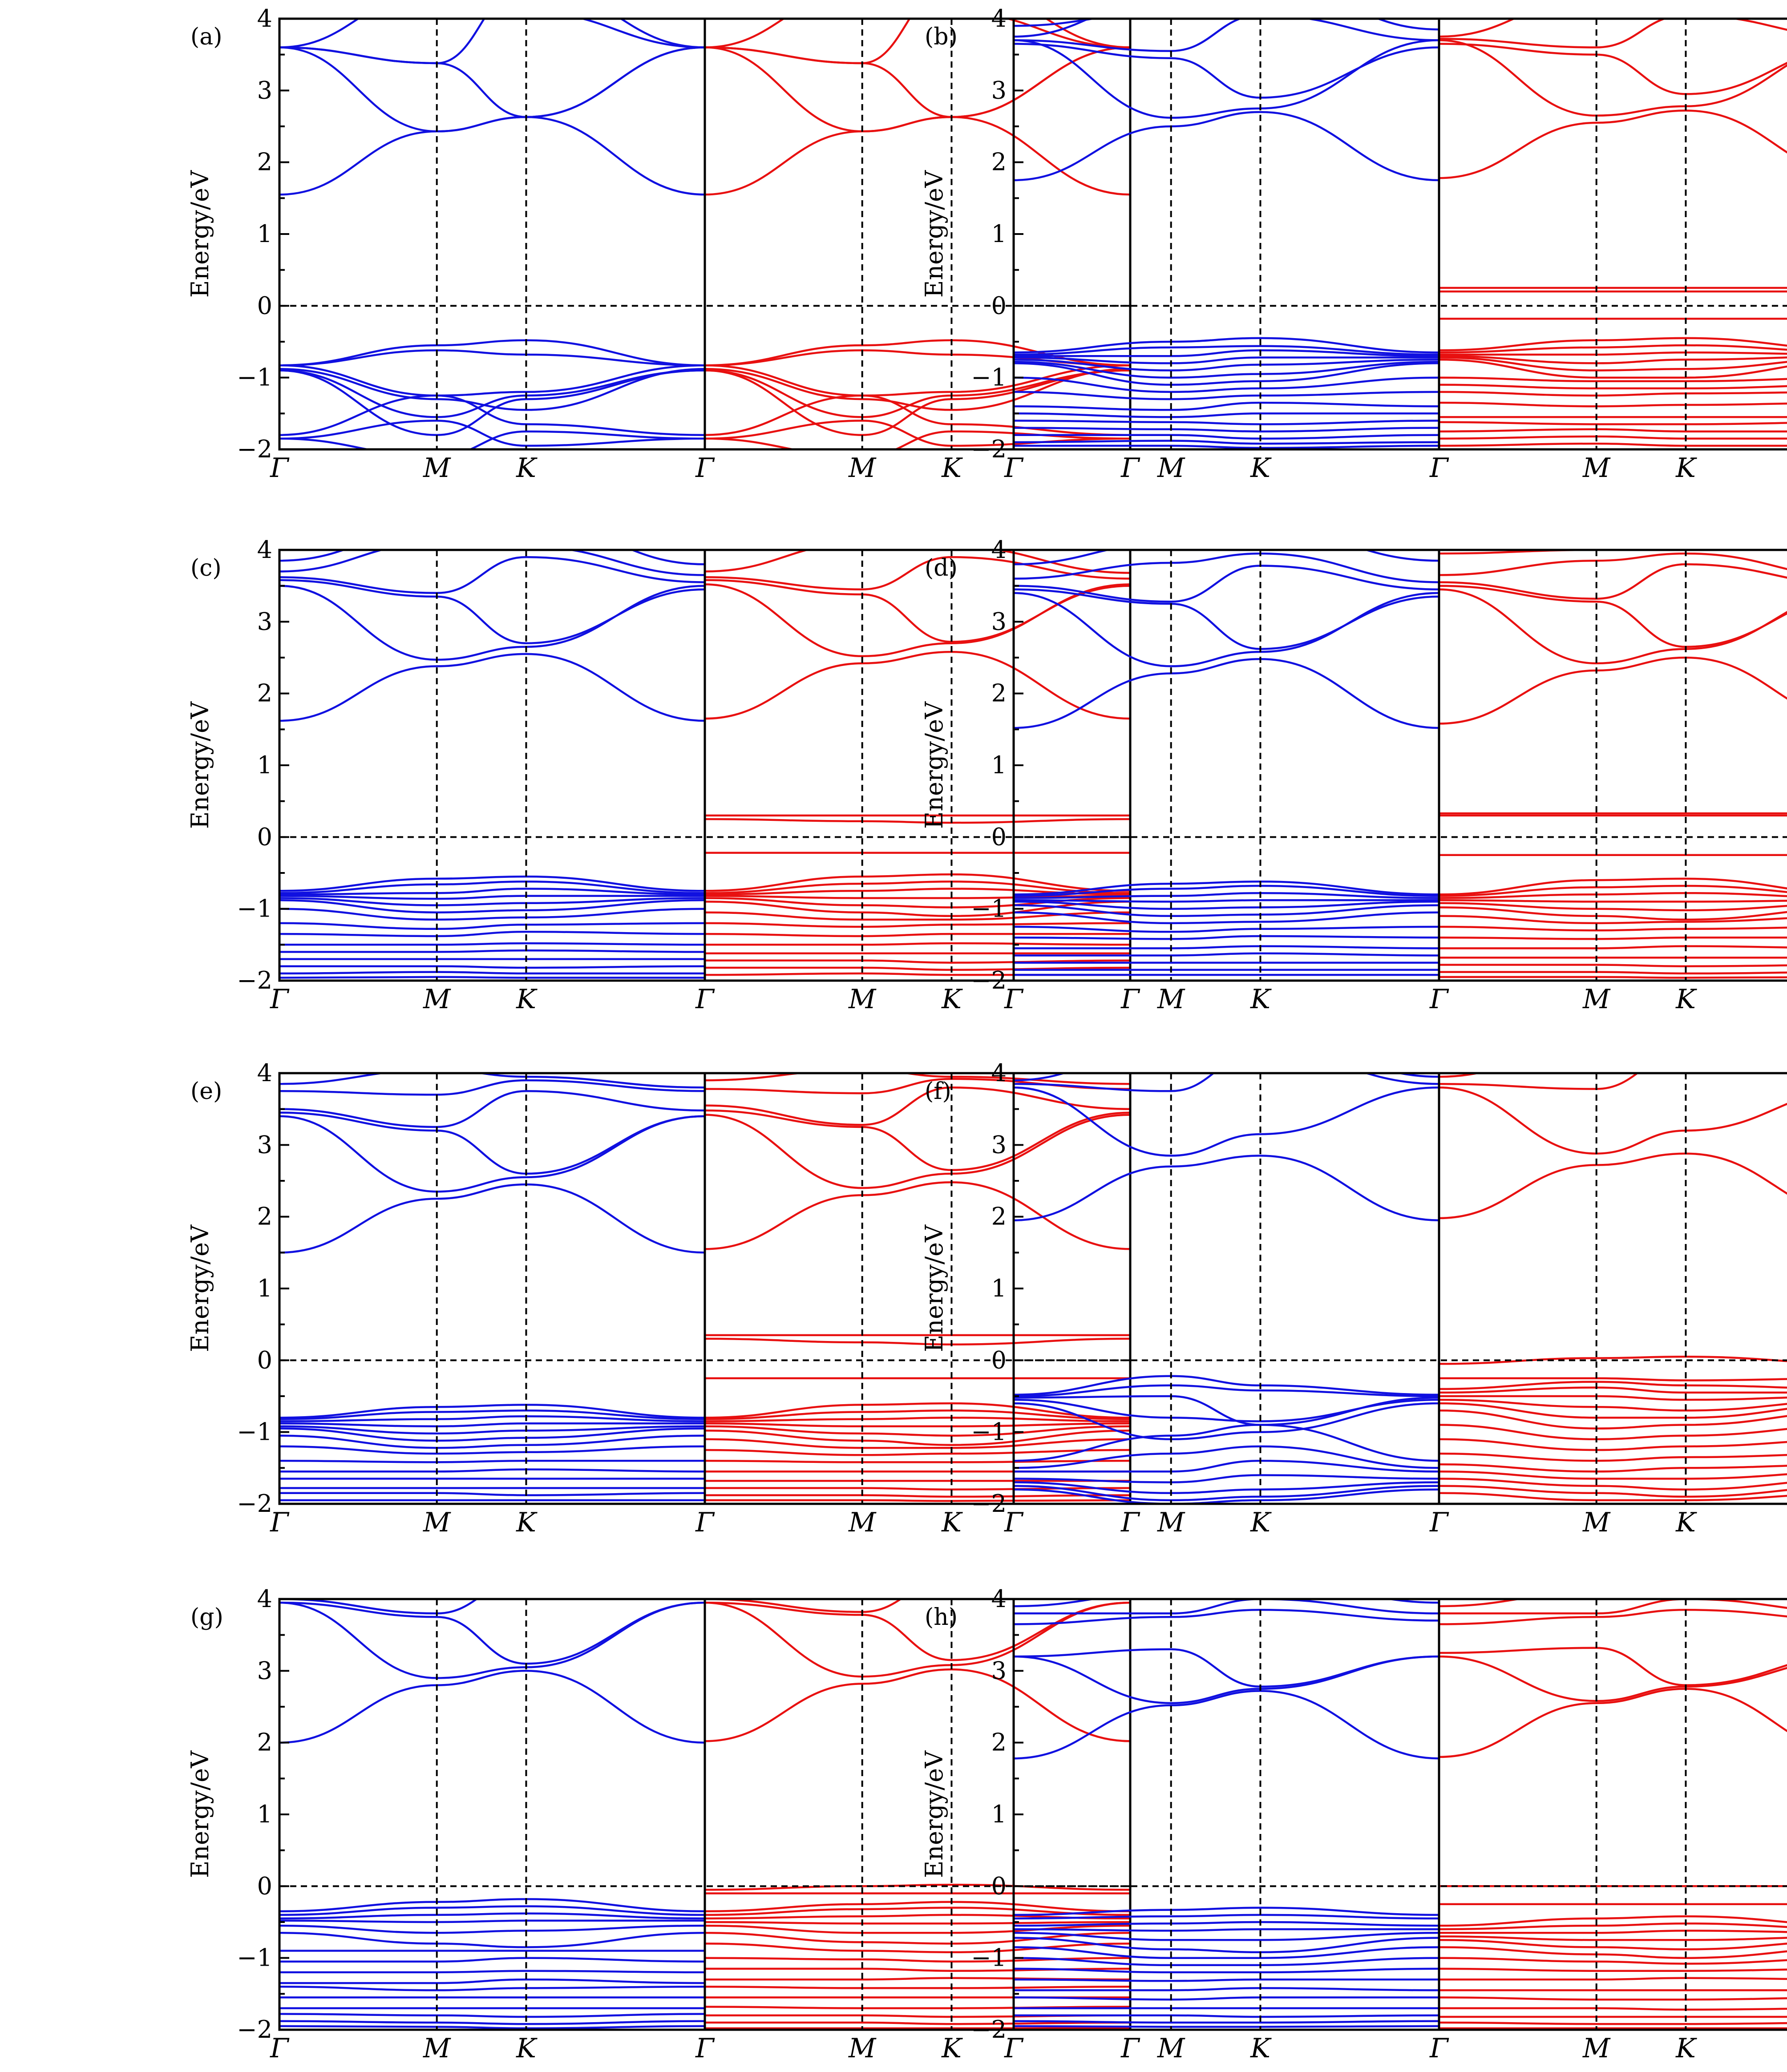 Image resolution: width=1787 pixels, height=2072 pixels. Describe the element at coordinates (934, 234) in the screenshot. I see `y-axis-label: Energy/eV` at that location.